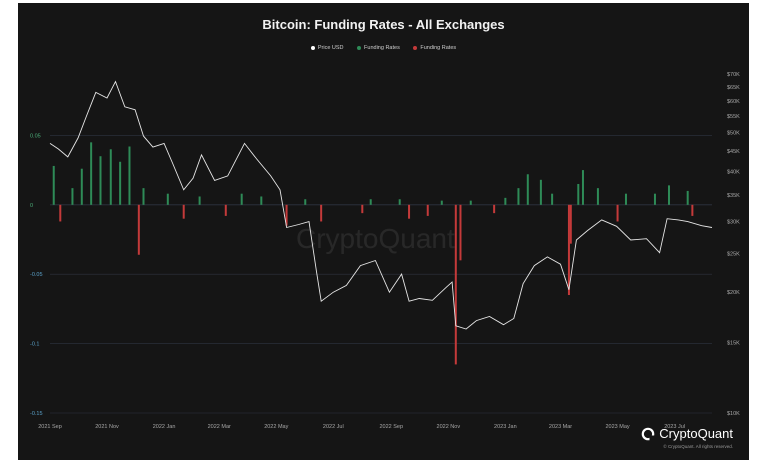  What do you see at coordinates (648, 434) in the screenshot?
I see `cryptoquant-logo-icon` at bounding box center [648, 434].